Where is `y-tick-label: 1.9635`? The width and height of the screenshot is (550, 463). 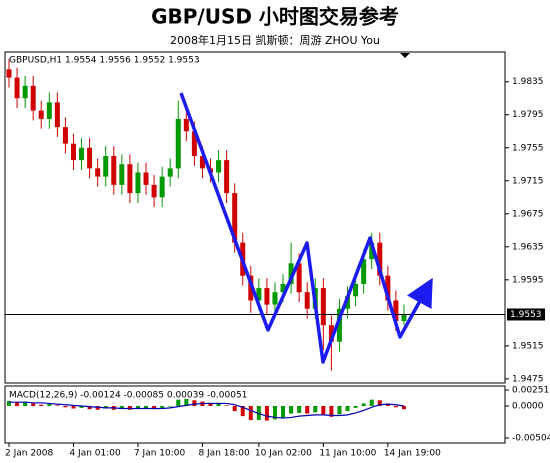 y-tick-label: 1.9635 is located at coordinates (528, 247).